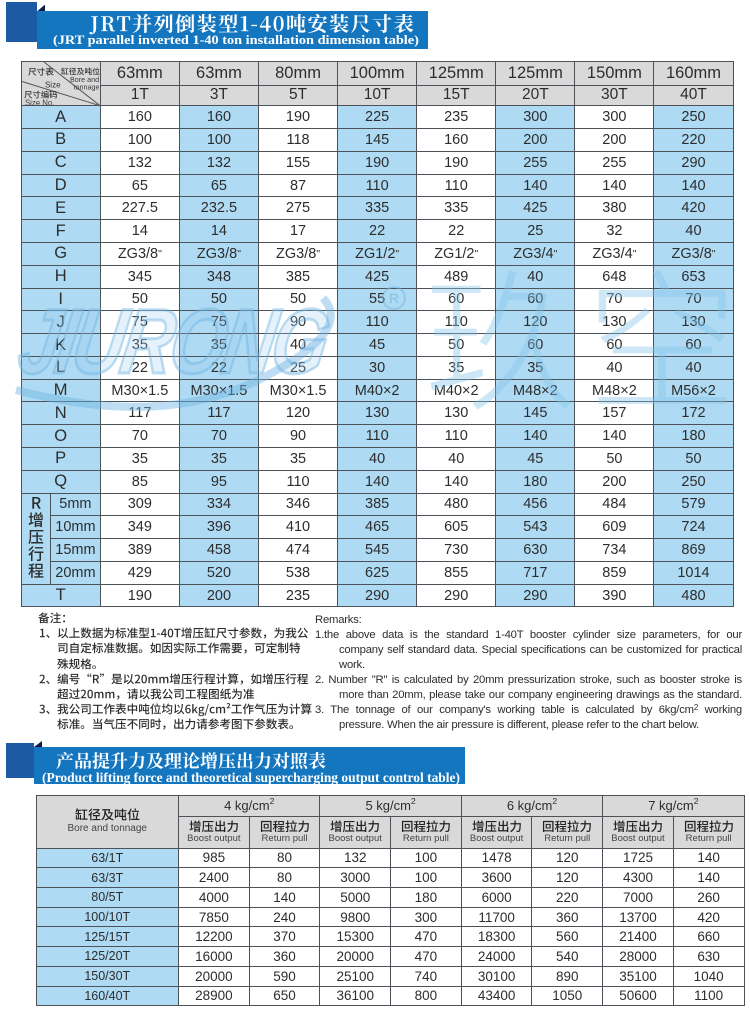 The height and width of the screenshot is (1014, 750). What do you see at coordinates (52, 84) in the screenshot?
I see `svg-text: Size` at bounding box center [52, 84].